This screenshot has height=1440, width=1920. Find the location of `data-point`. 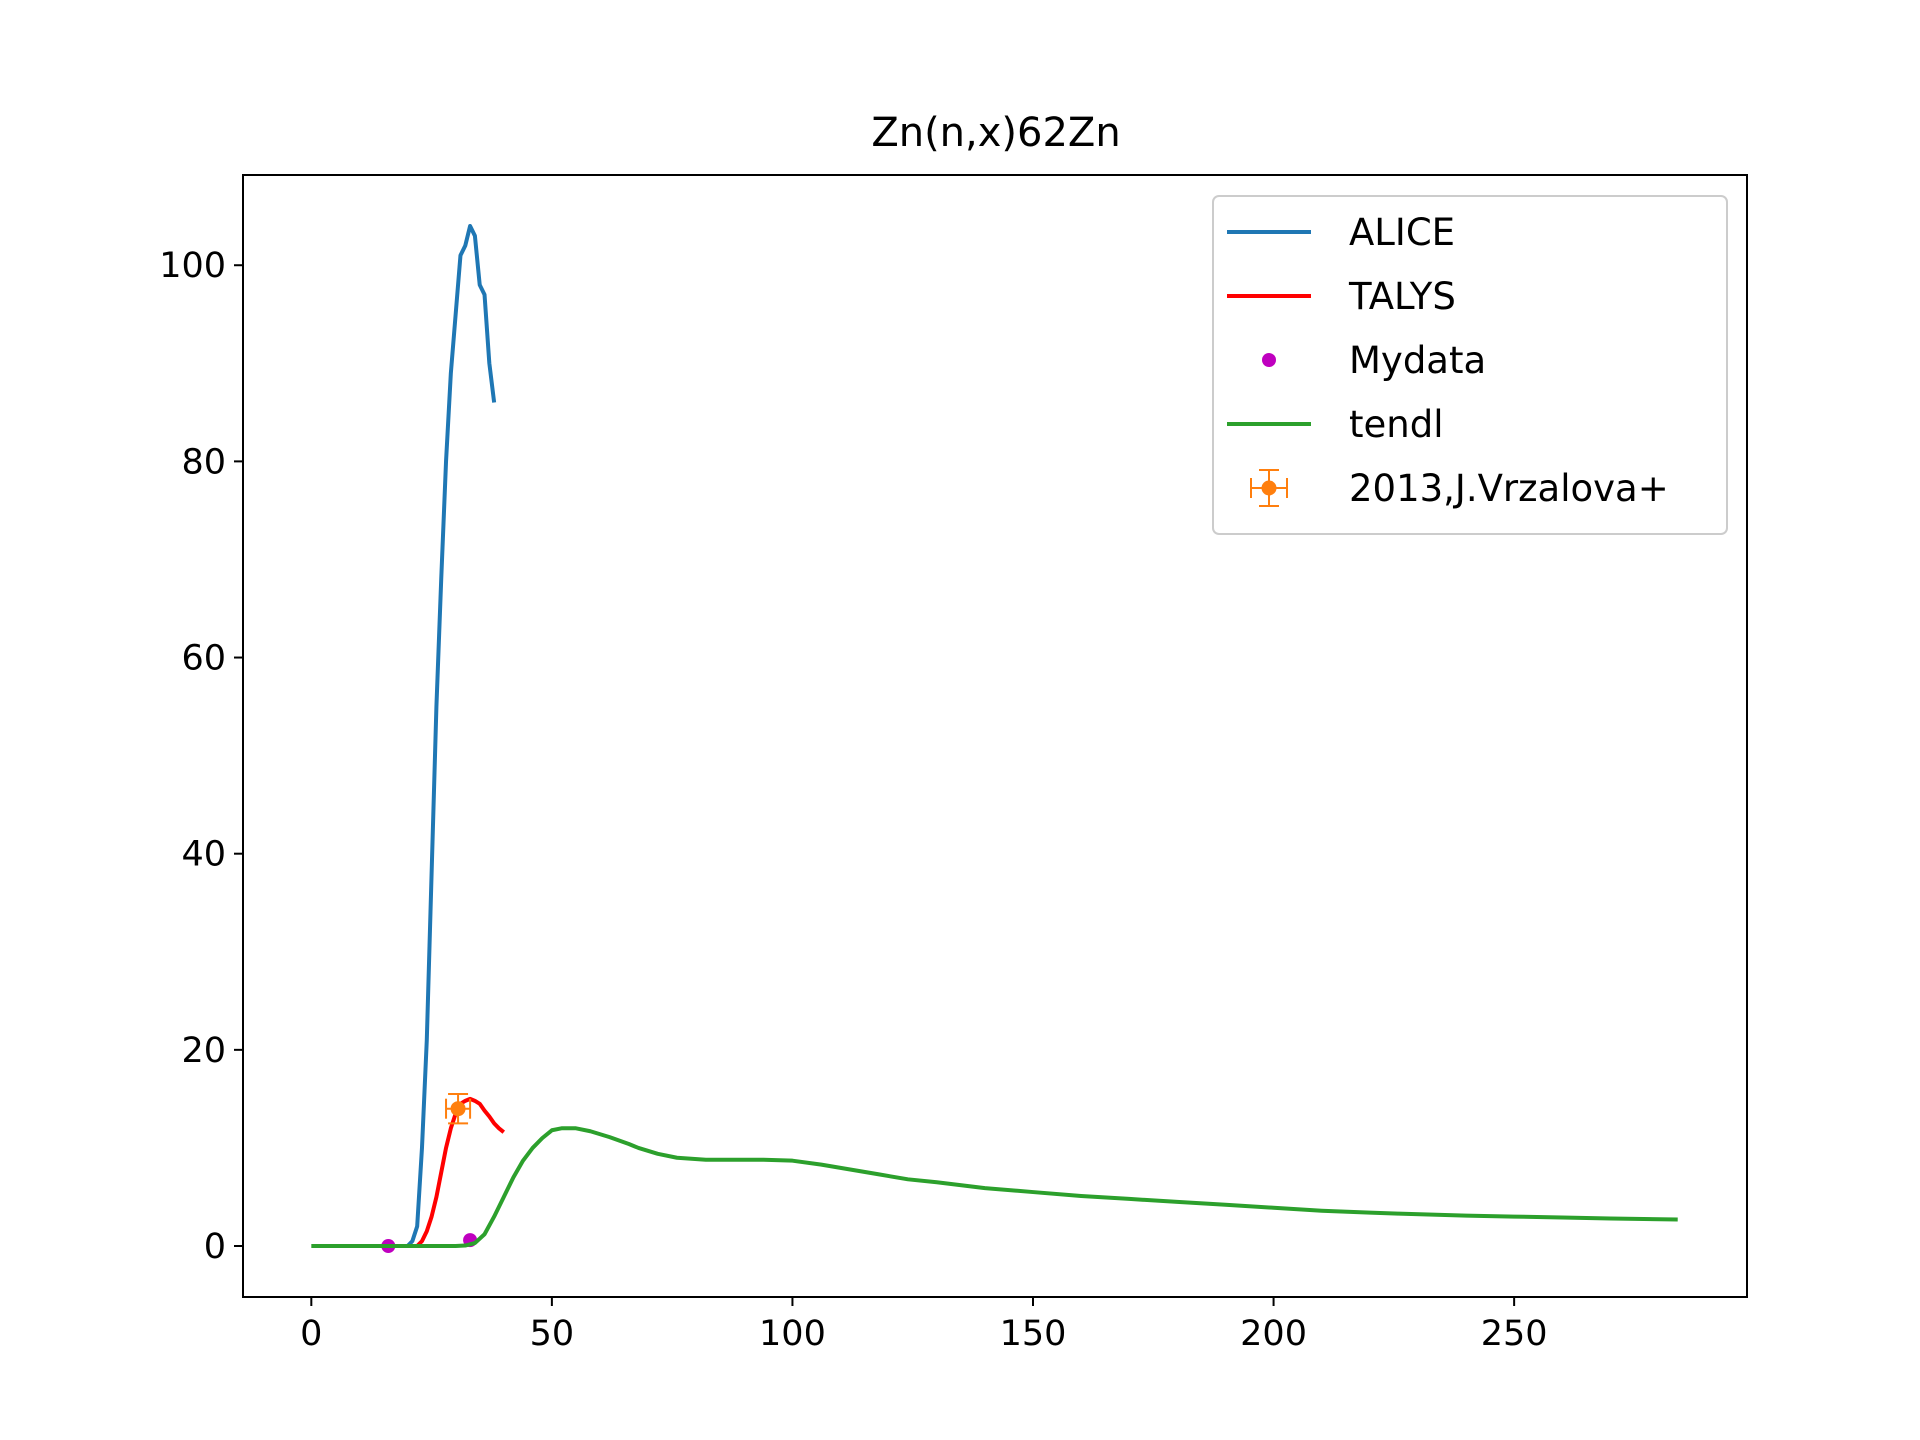

data-point is located at coordinates (458, 1109).